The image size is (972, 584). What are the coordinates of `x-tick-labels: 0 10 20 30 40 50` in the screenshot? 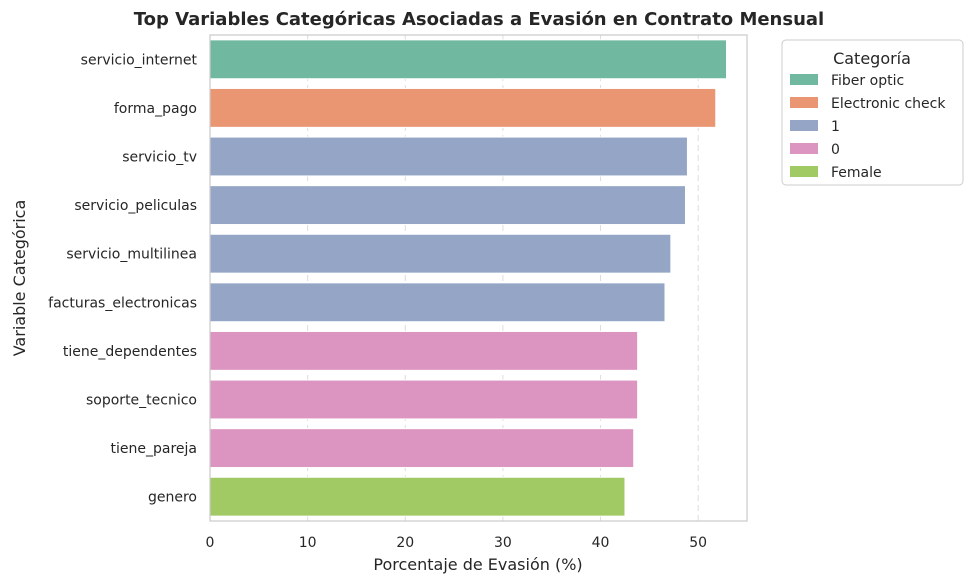 It's located at (457, 543).